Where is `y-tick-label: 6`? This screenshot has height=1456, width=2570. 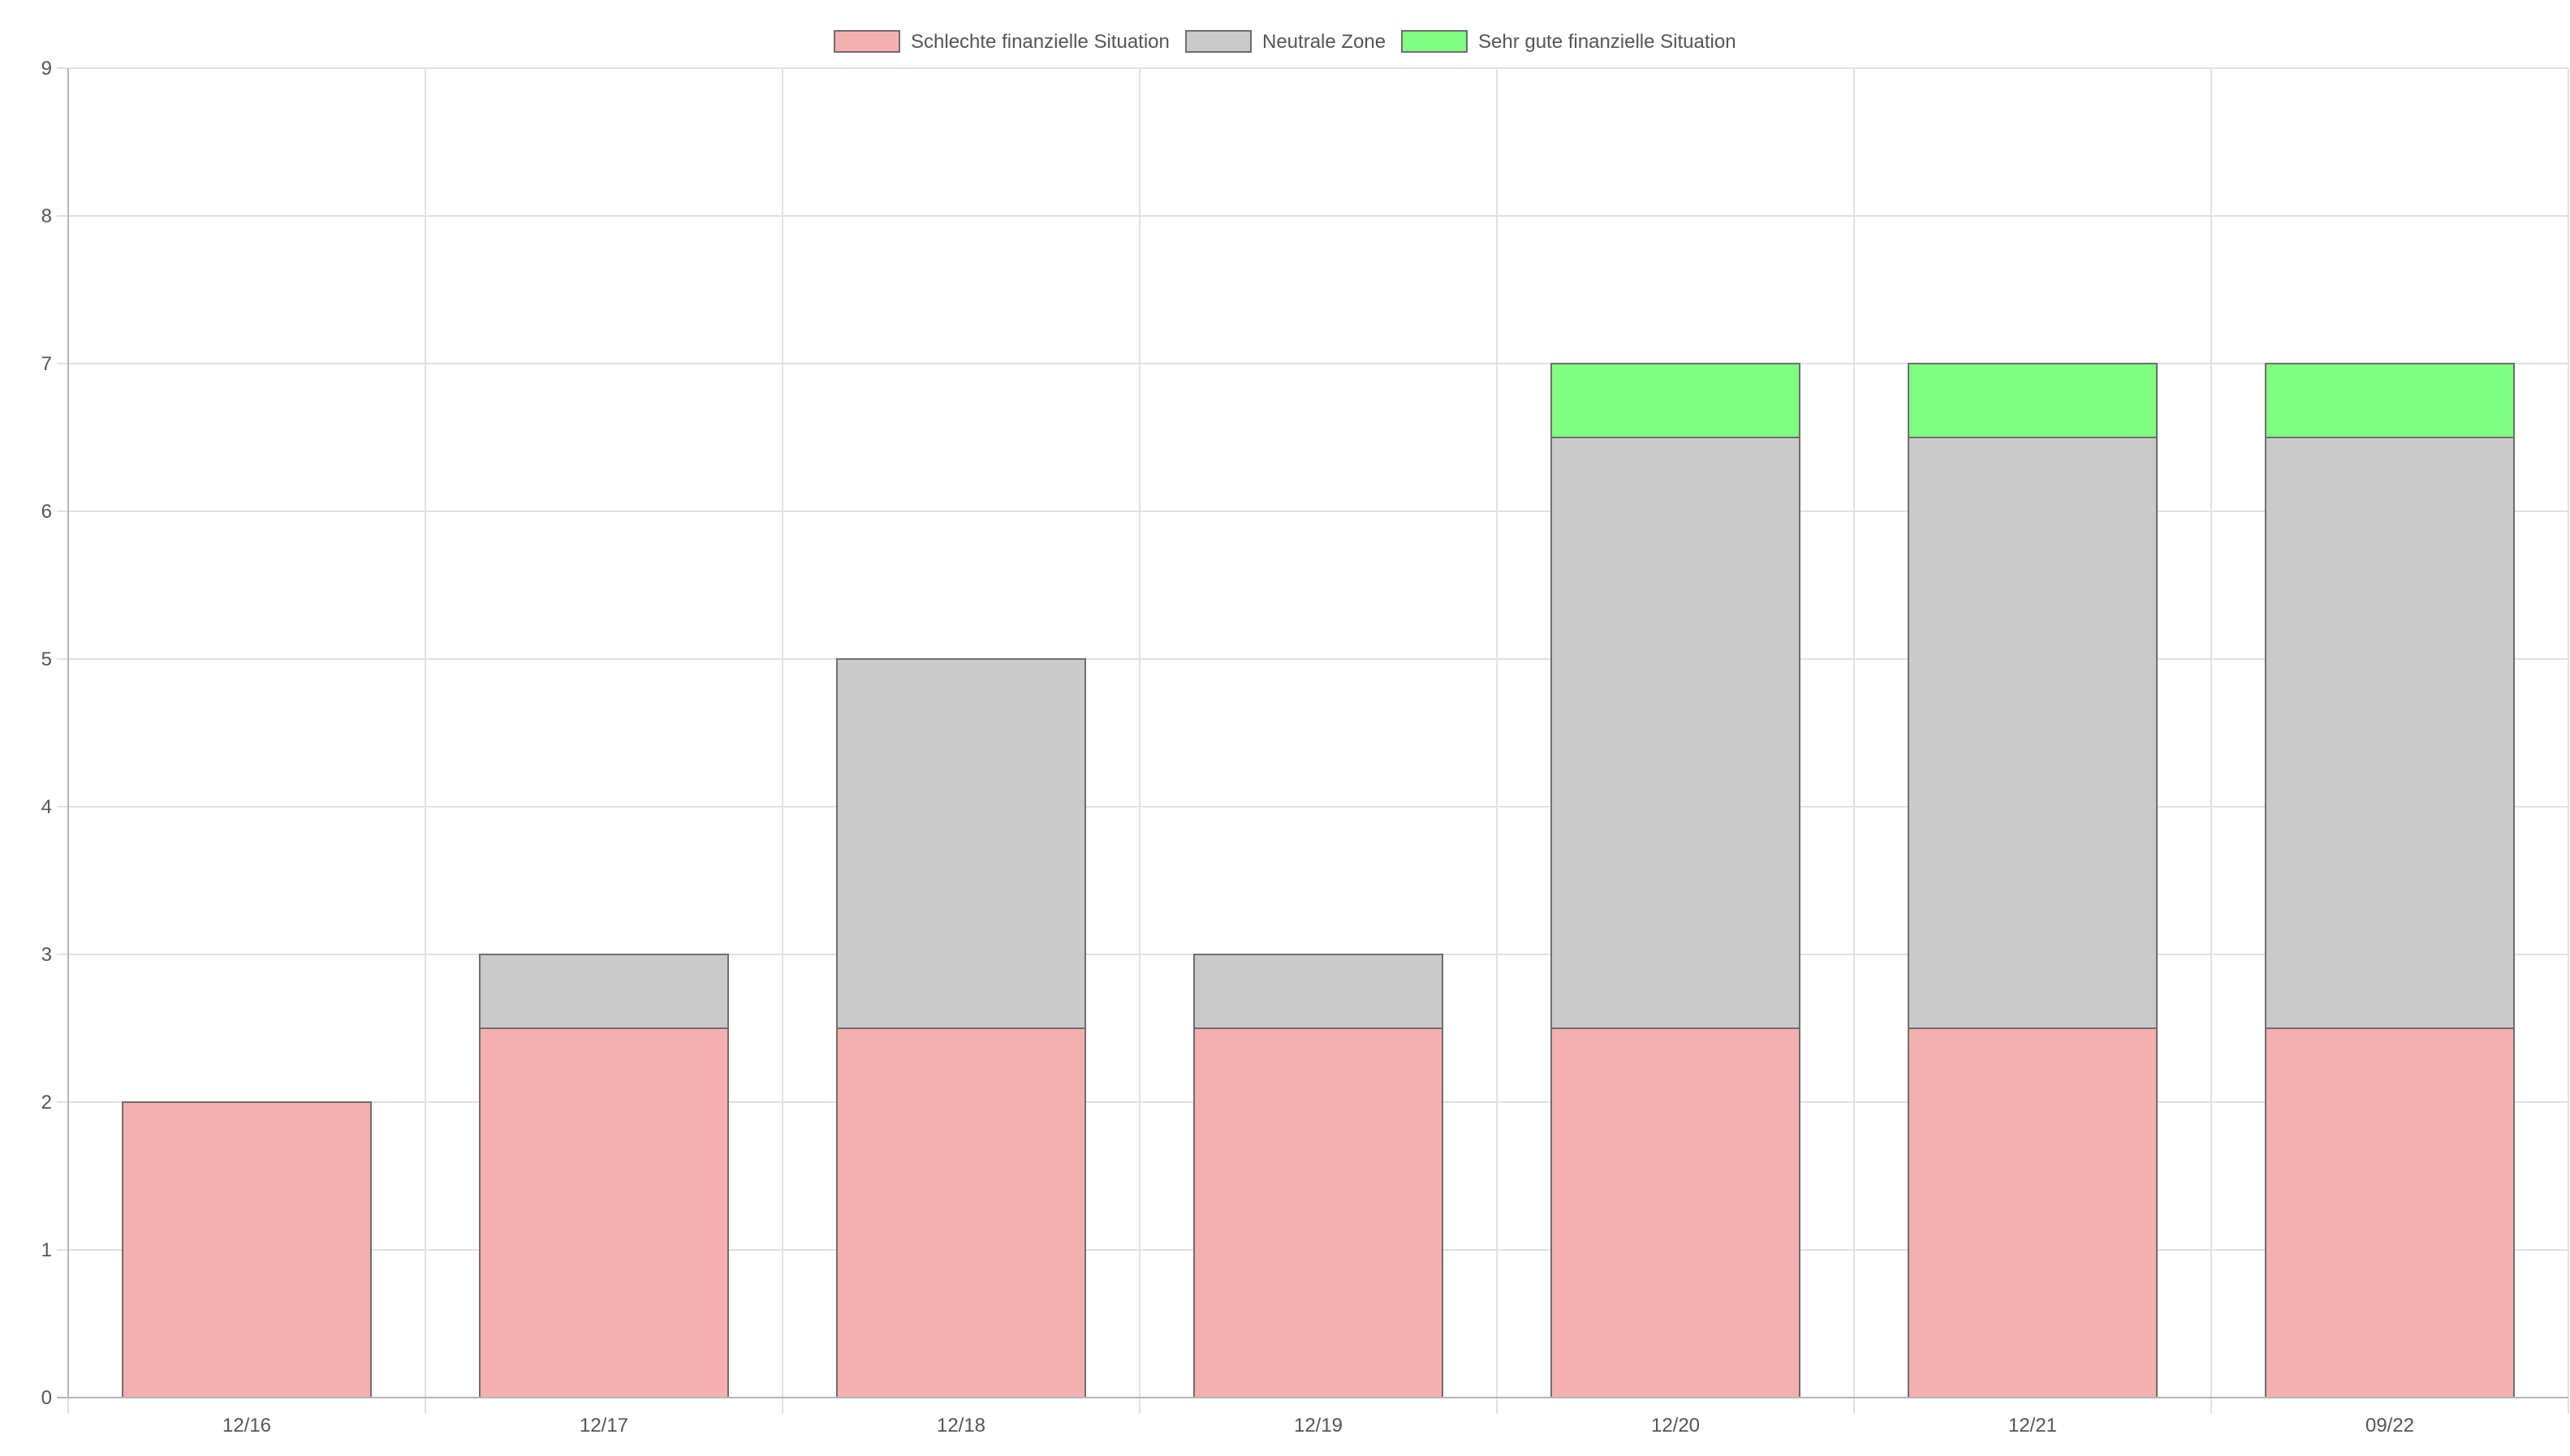
y-tick-label: 6 is located at coordinates (46, 512).